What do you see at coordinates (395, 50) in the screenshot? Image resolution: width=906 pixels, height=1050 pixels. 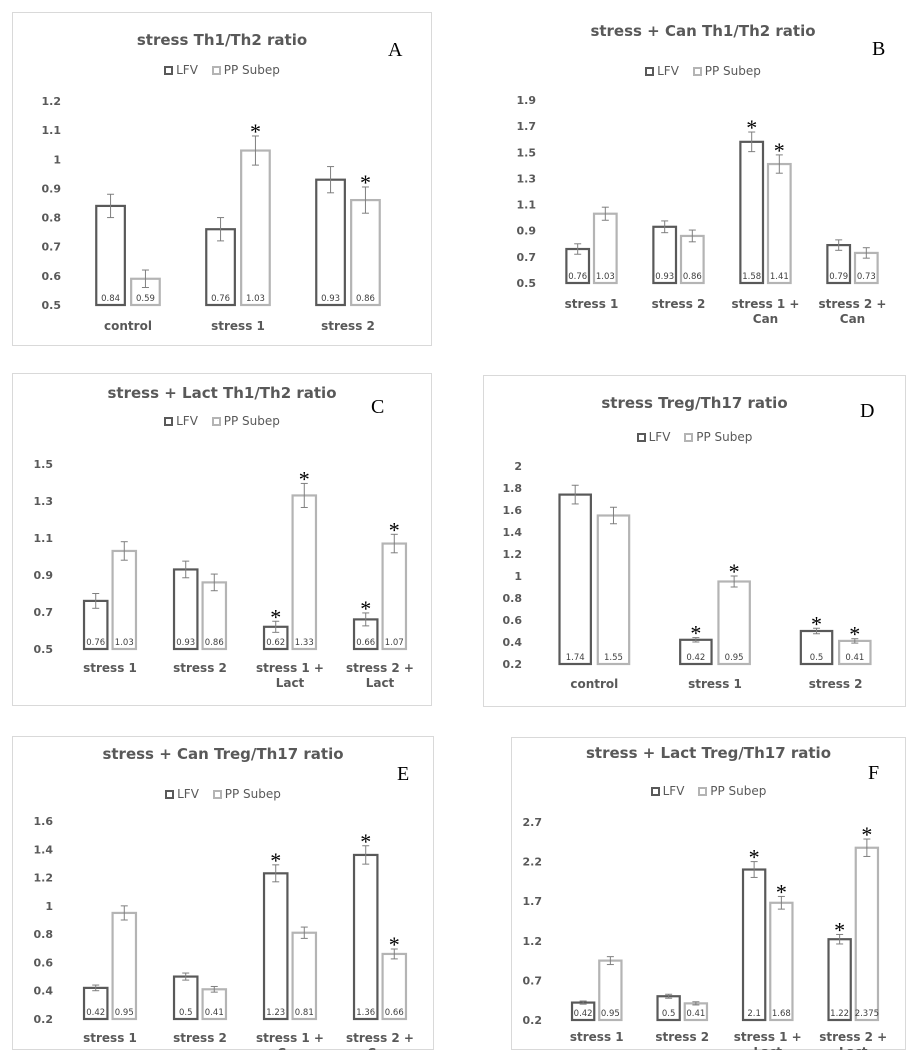 I see `panel-letter: A` at bounding box center [395, 50].